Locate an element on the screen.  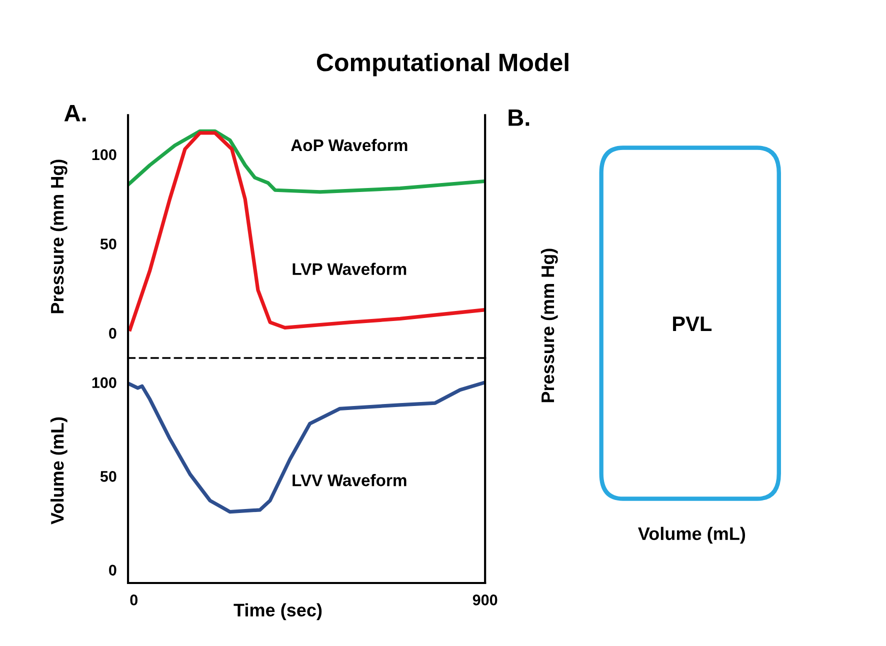
text: LVP Waveform is located at coordinates (349, 269).